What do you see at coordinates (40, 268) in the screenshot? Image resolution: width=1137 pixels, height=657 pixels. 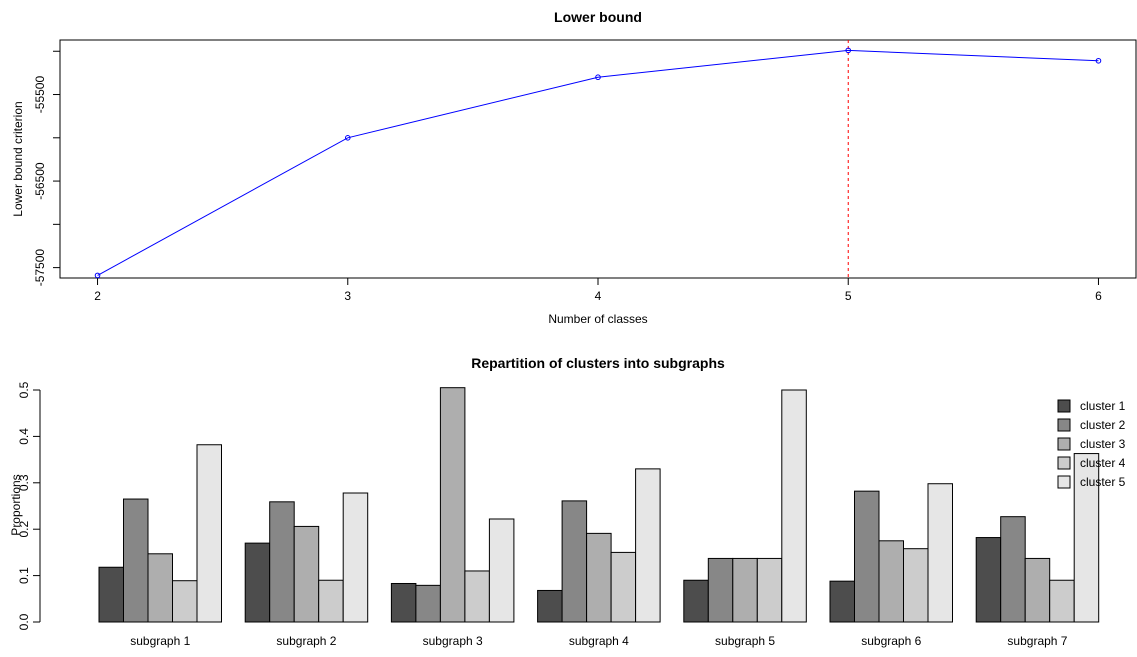 I see `lower-bound-y-tick-label: -57500` at bounding box center [40, 268].